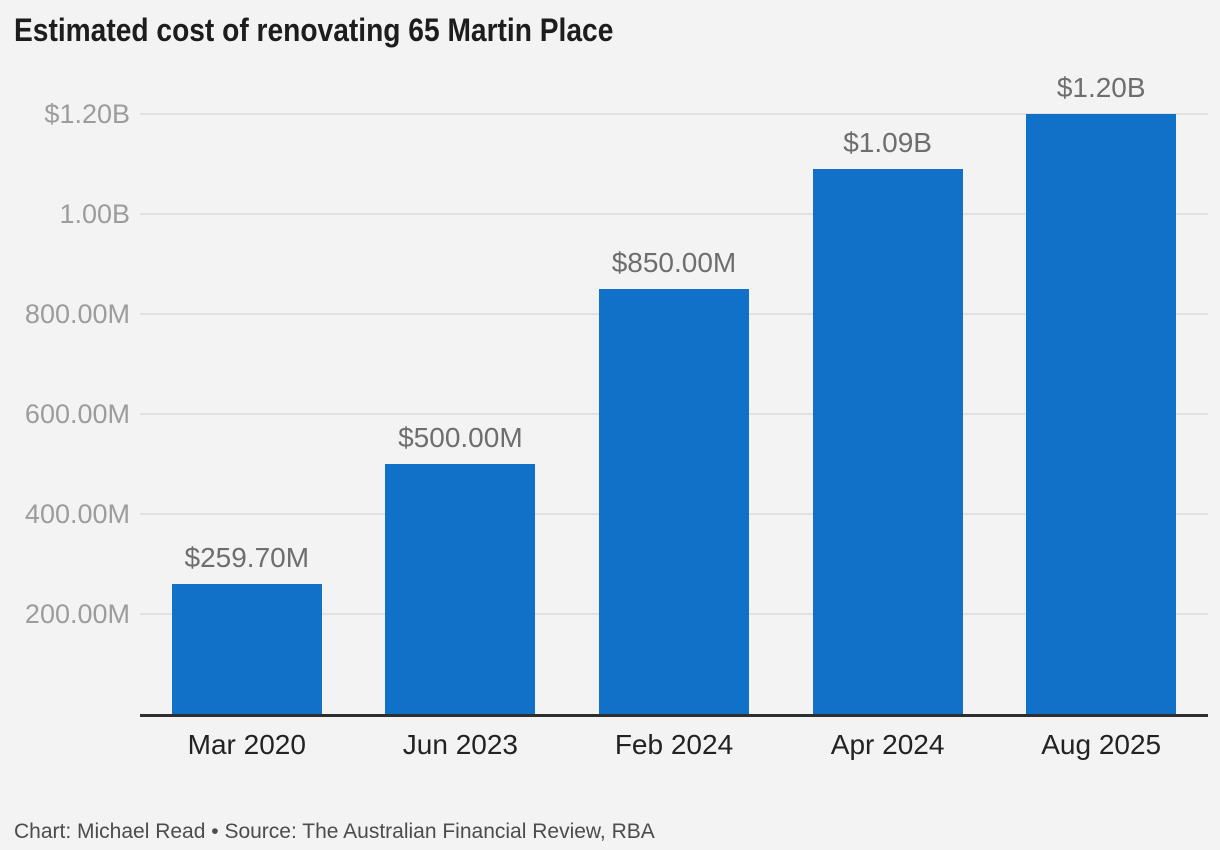 The width and height of the screenshot is (1220, 850). I want to click on x-category-label: Apr 2024, so click(887, 744).